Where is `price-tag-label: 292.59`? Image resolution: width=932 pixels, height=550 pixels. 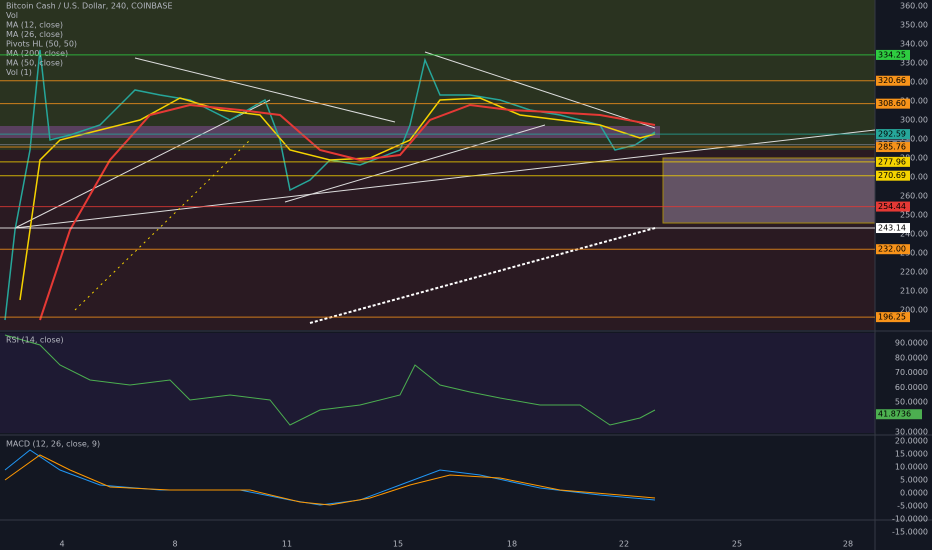
price-tag-label: 292.59 is located at coordinates (892, 134).